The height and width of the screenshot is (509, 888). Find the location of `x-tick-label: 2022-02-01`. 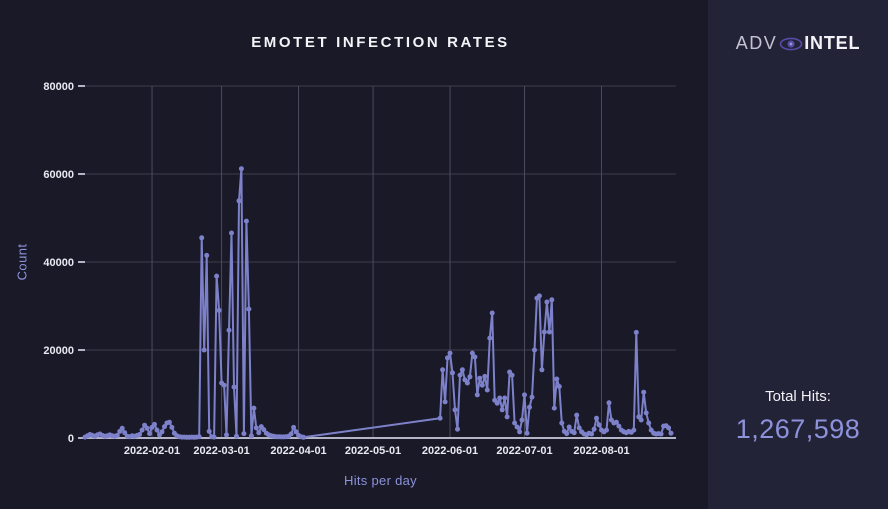

x-tick-label: 2022-02-01 is located at coordinates (152, 451).